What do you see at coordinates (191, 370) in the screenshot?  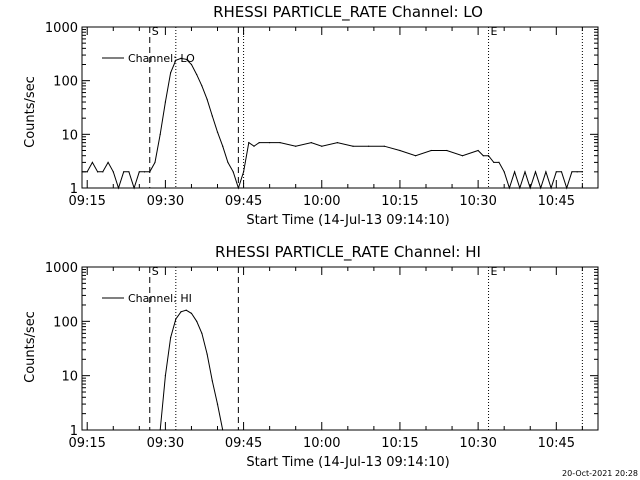 I see `series-line` at bounding box center [191, 370].